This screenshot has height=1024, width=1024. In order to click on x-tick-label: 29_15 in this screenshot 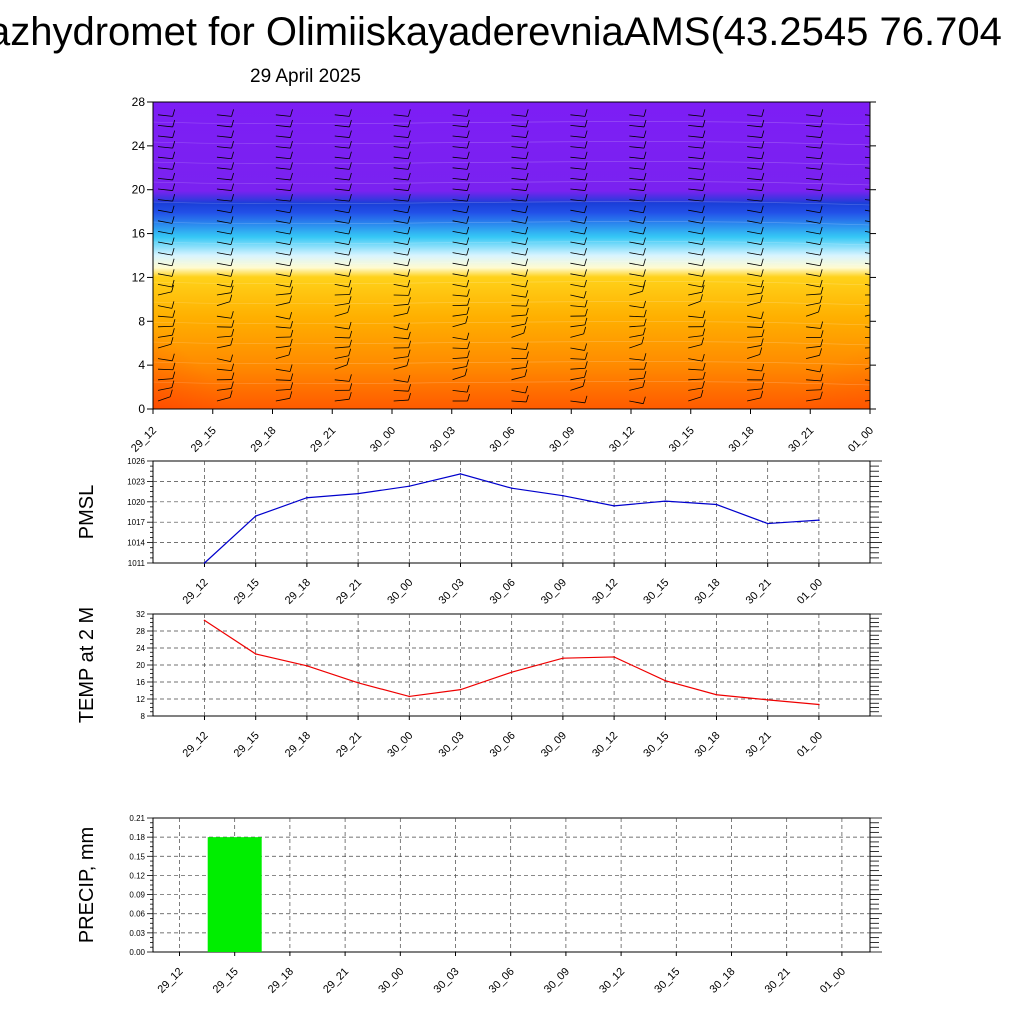, I will do `click(204, 440)`.